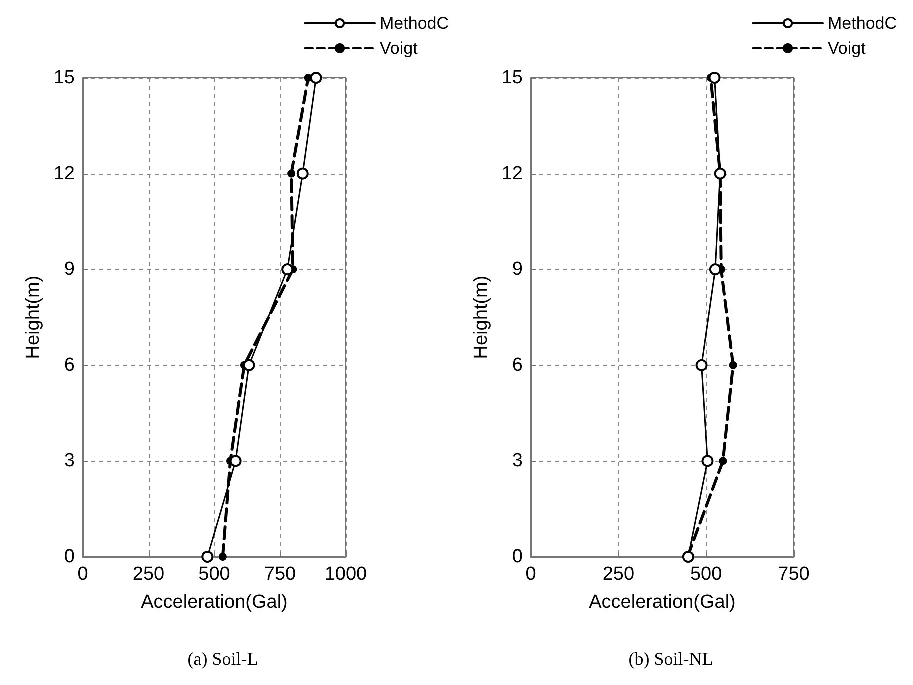 This screenshot has width=913, height=685. I want to click on text: (b) Soil-NL, so click(671, 659).